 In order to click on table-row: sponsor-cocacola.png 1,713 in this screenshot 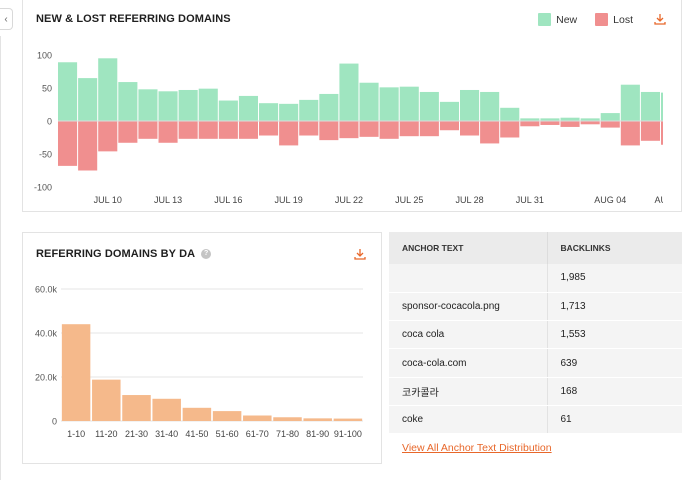, I will do `click(535, 307)`.